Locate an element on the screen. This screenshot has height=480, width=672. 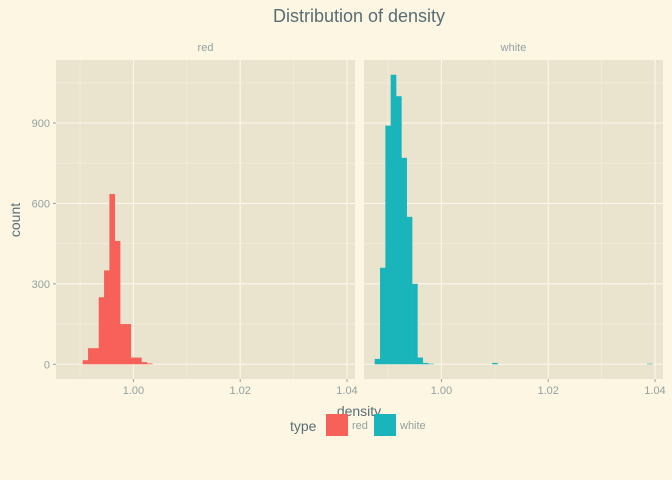
facet-strip-label: white is located at coordinates (513, 48).